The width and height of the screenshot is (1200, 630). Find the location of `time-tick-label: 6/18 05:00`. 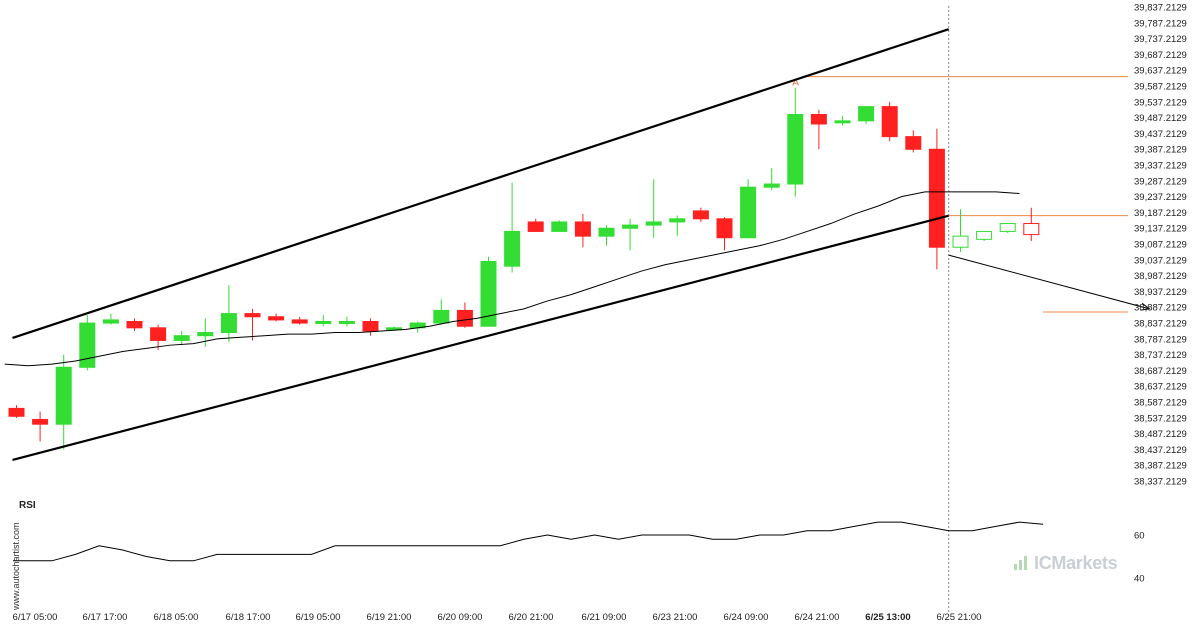

time-tick-label: 6/18 05:00 is located at coordinates (176, 617).